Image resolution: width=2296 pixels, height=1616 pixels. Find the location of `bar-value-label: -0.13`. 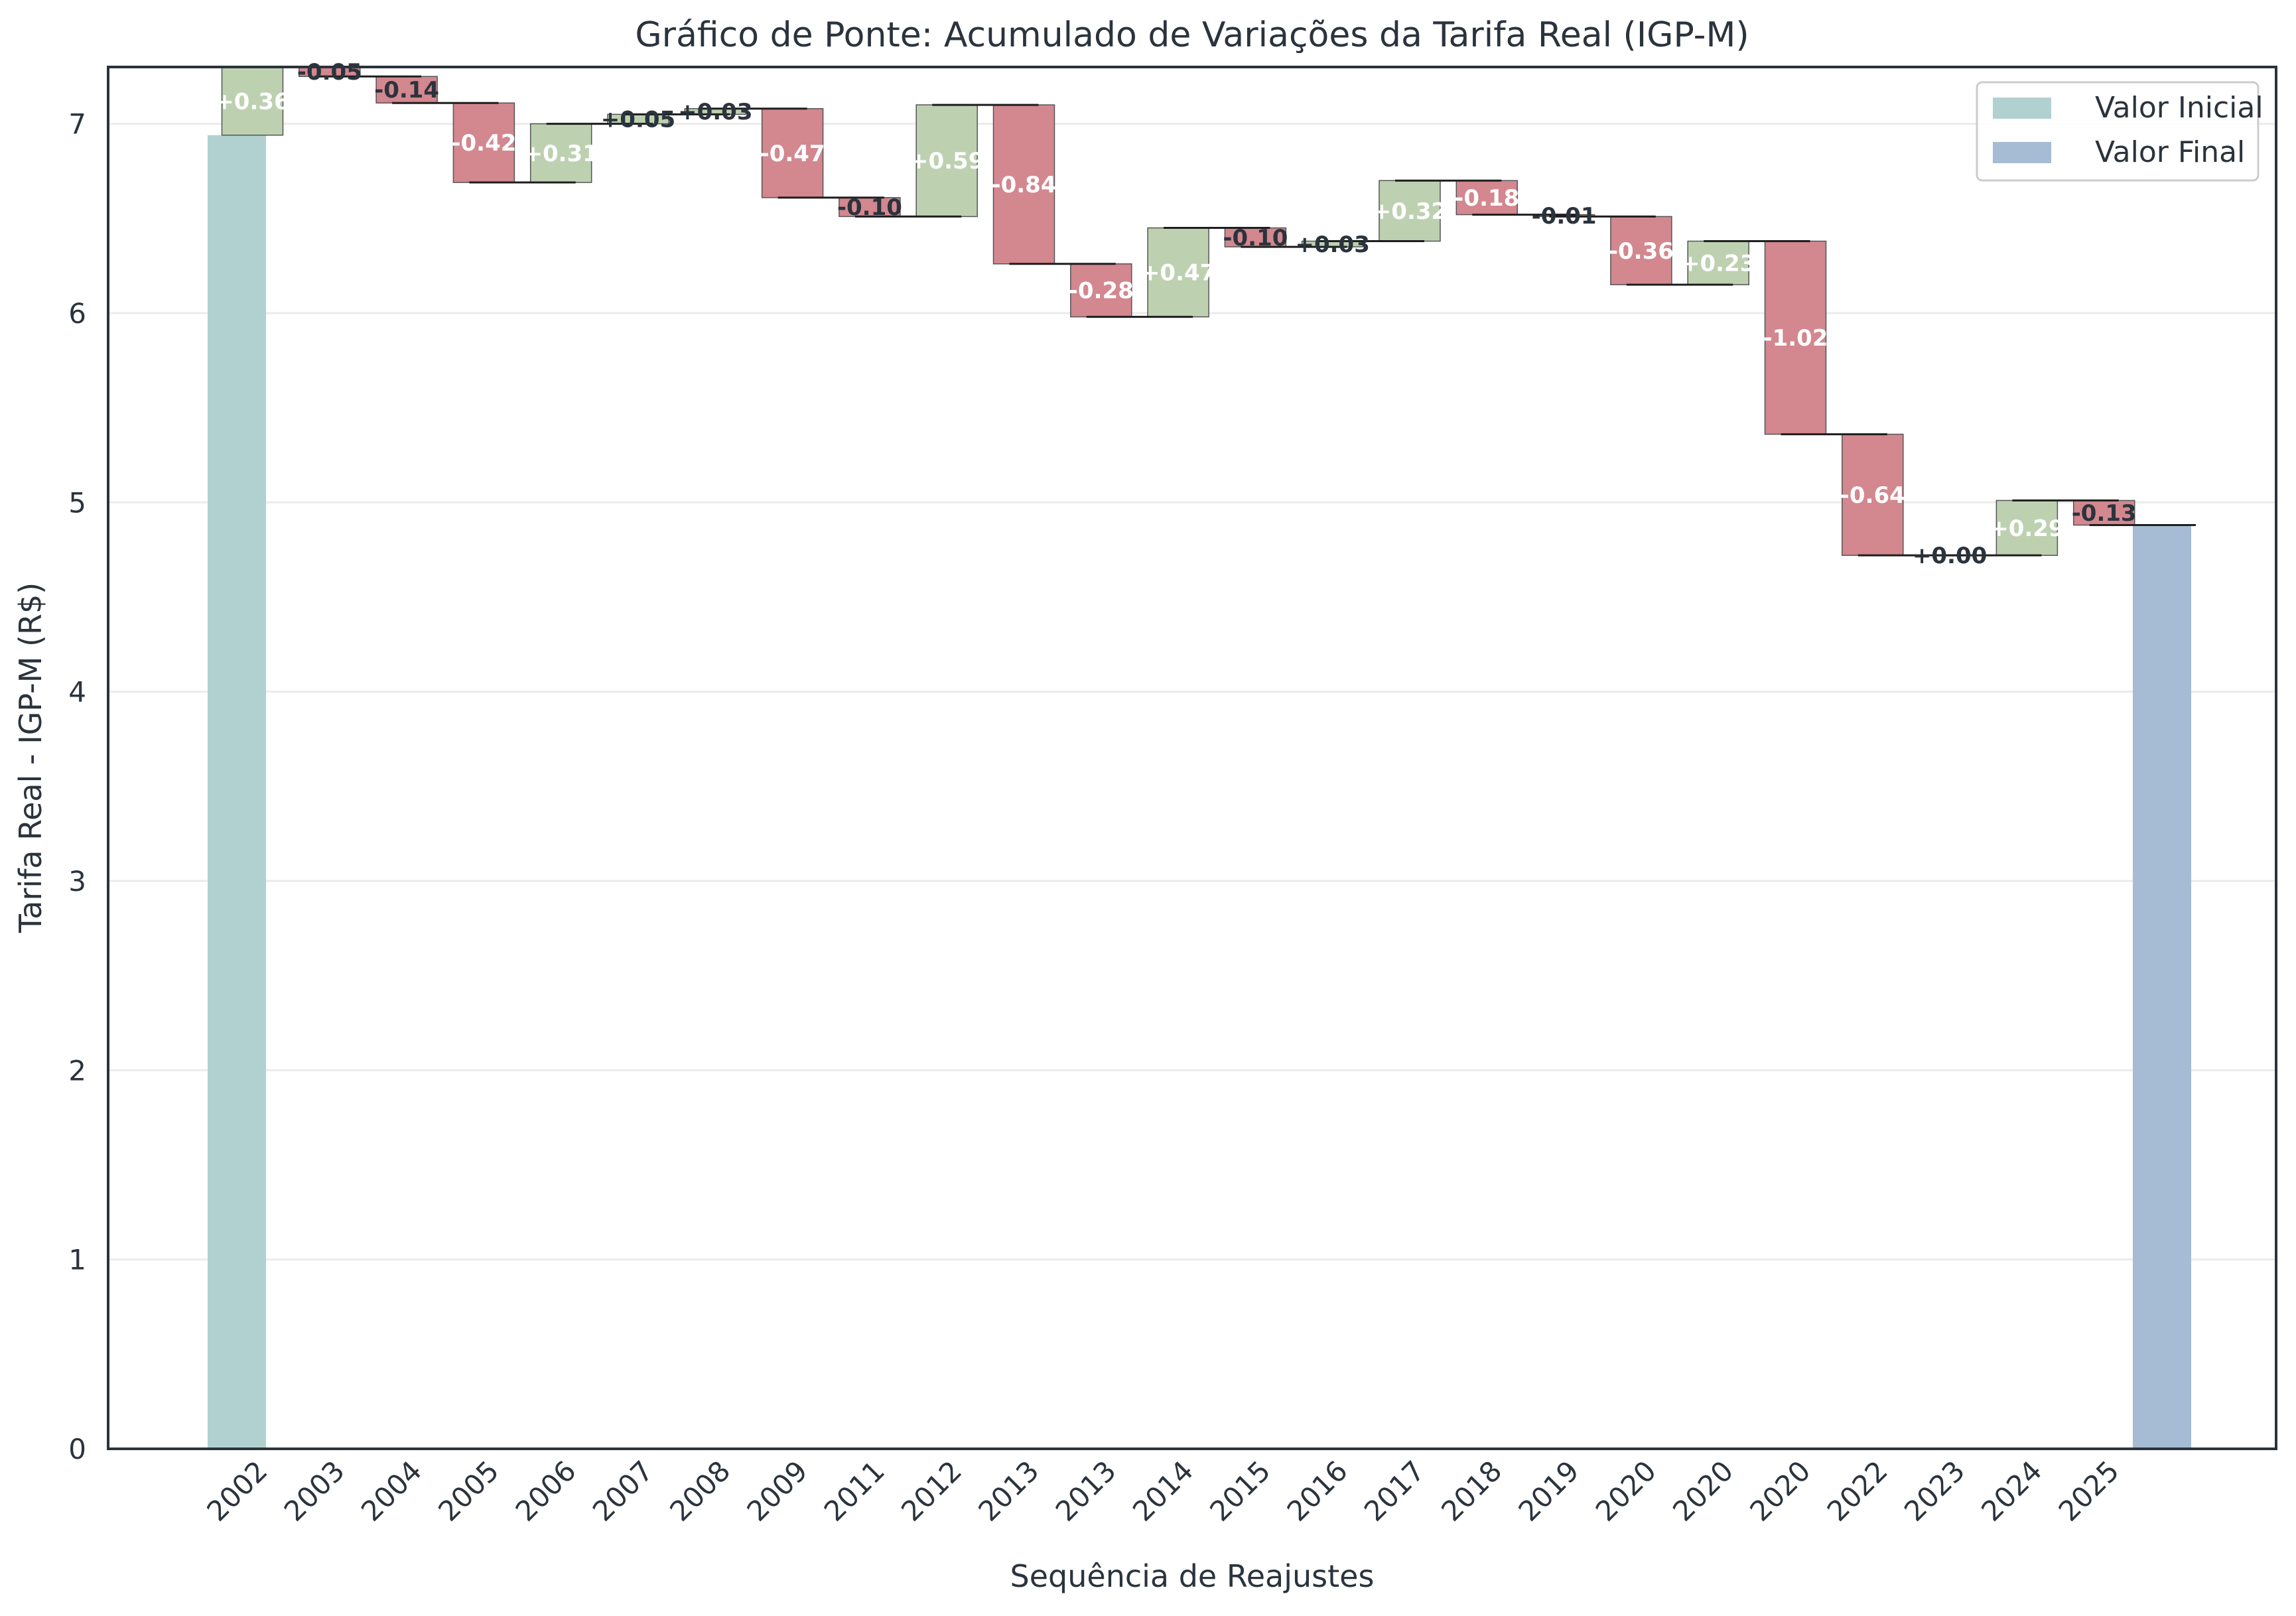

bar-value-label: -0.13 is located at coordinates (2104, 513).